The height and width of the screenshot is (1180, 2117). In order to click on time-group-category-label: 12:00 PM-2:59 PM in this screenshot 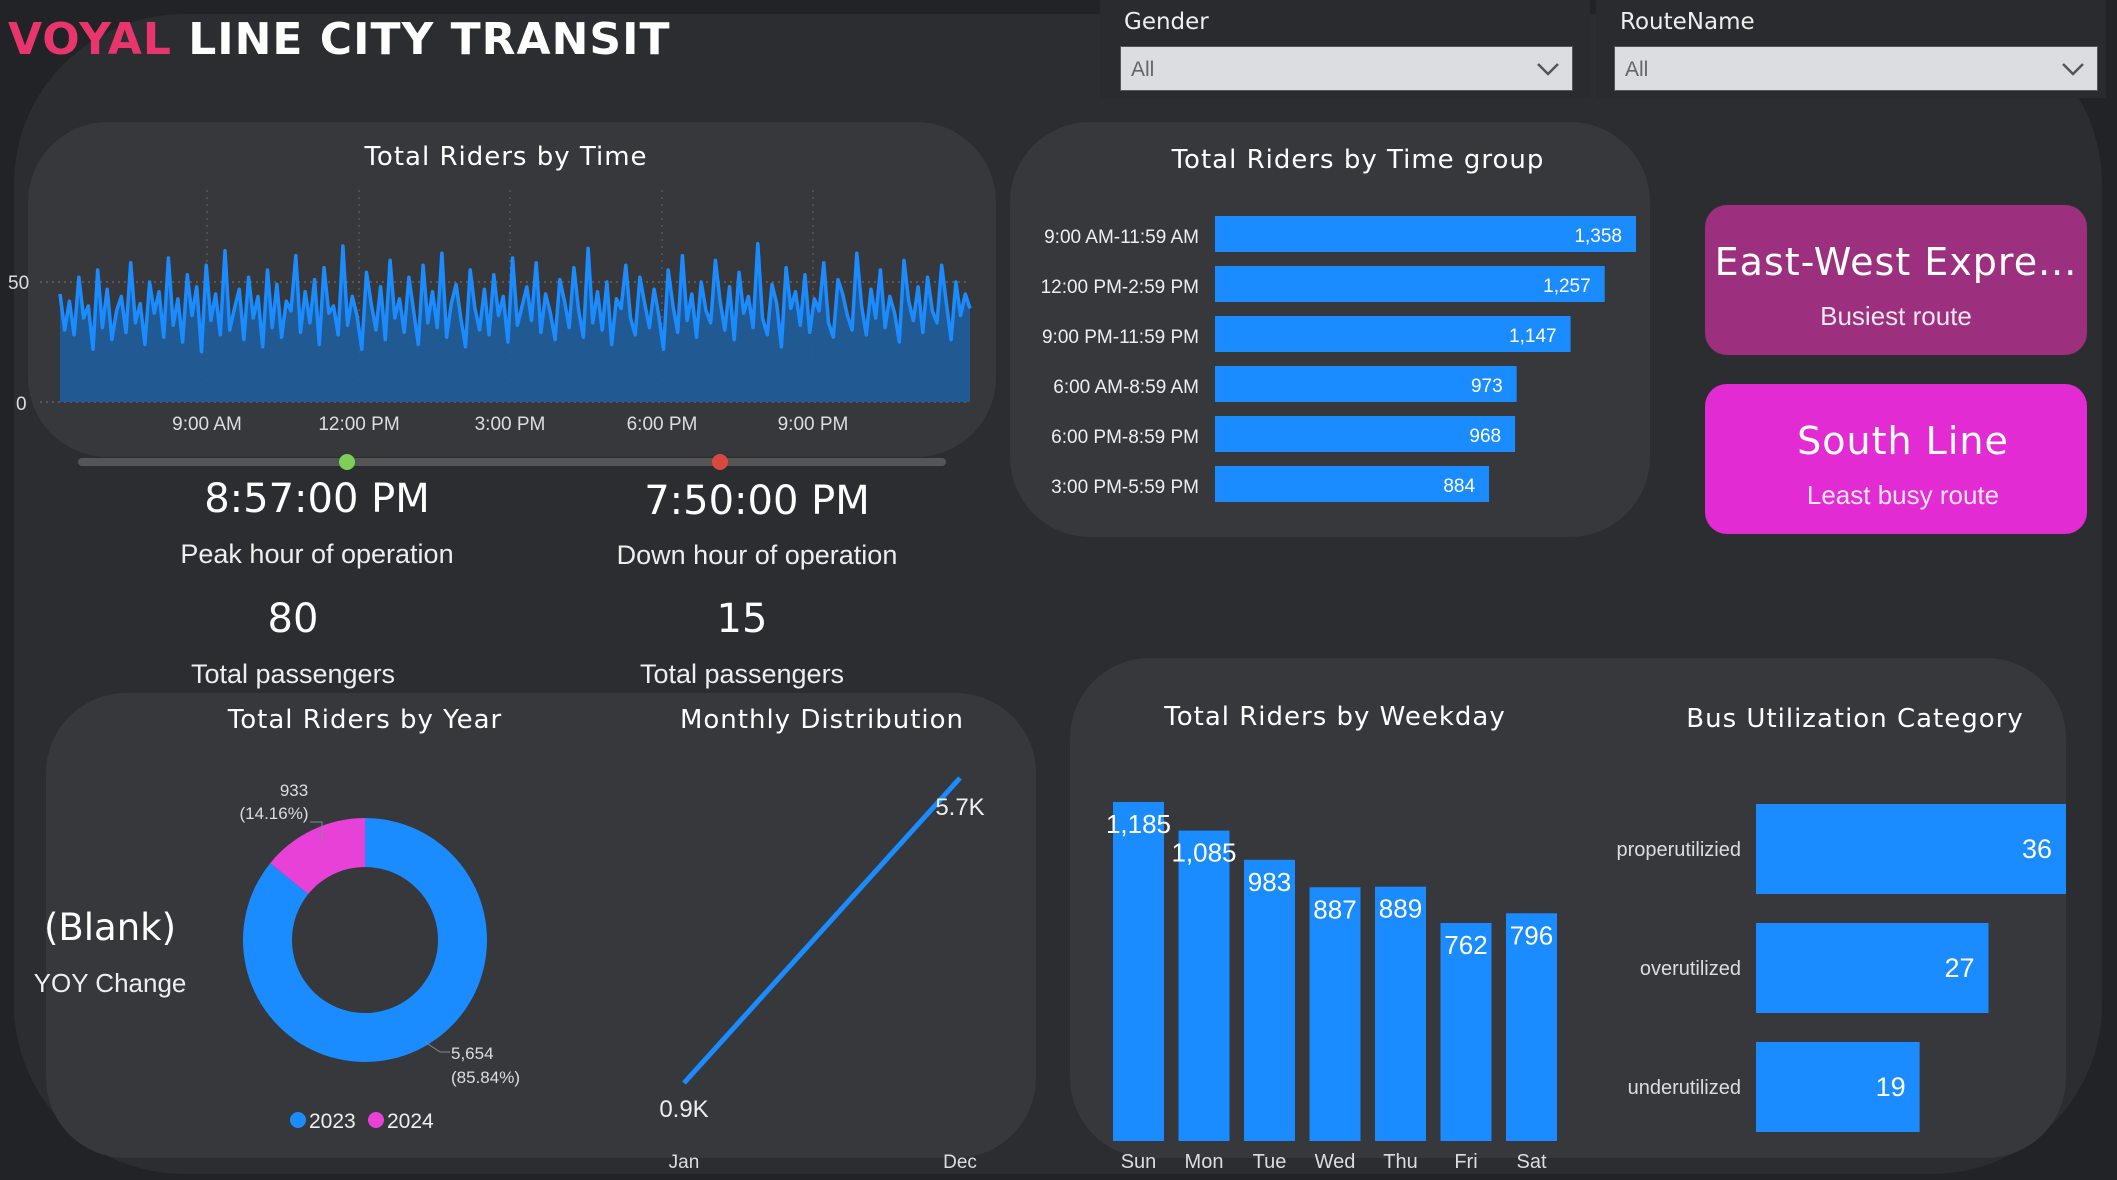, I will do `click(1120, 287)`.